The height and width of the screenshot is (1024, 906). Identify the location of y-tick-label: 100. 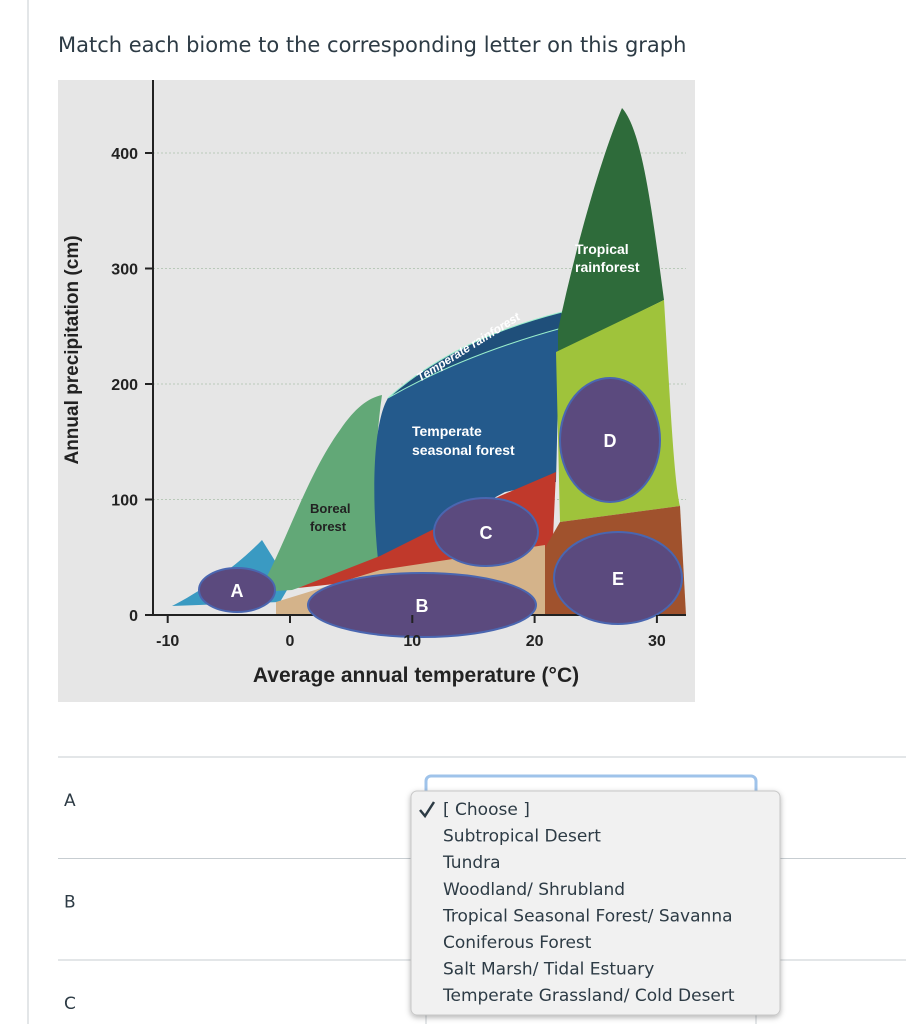
(124, 501).